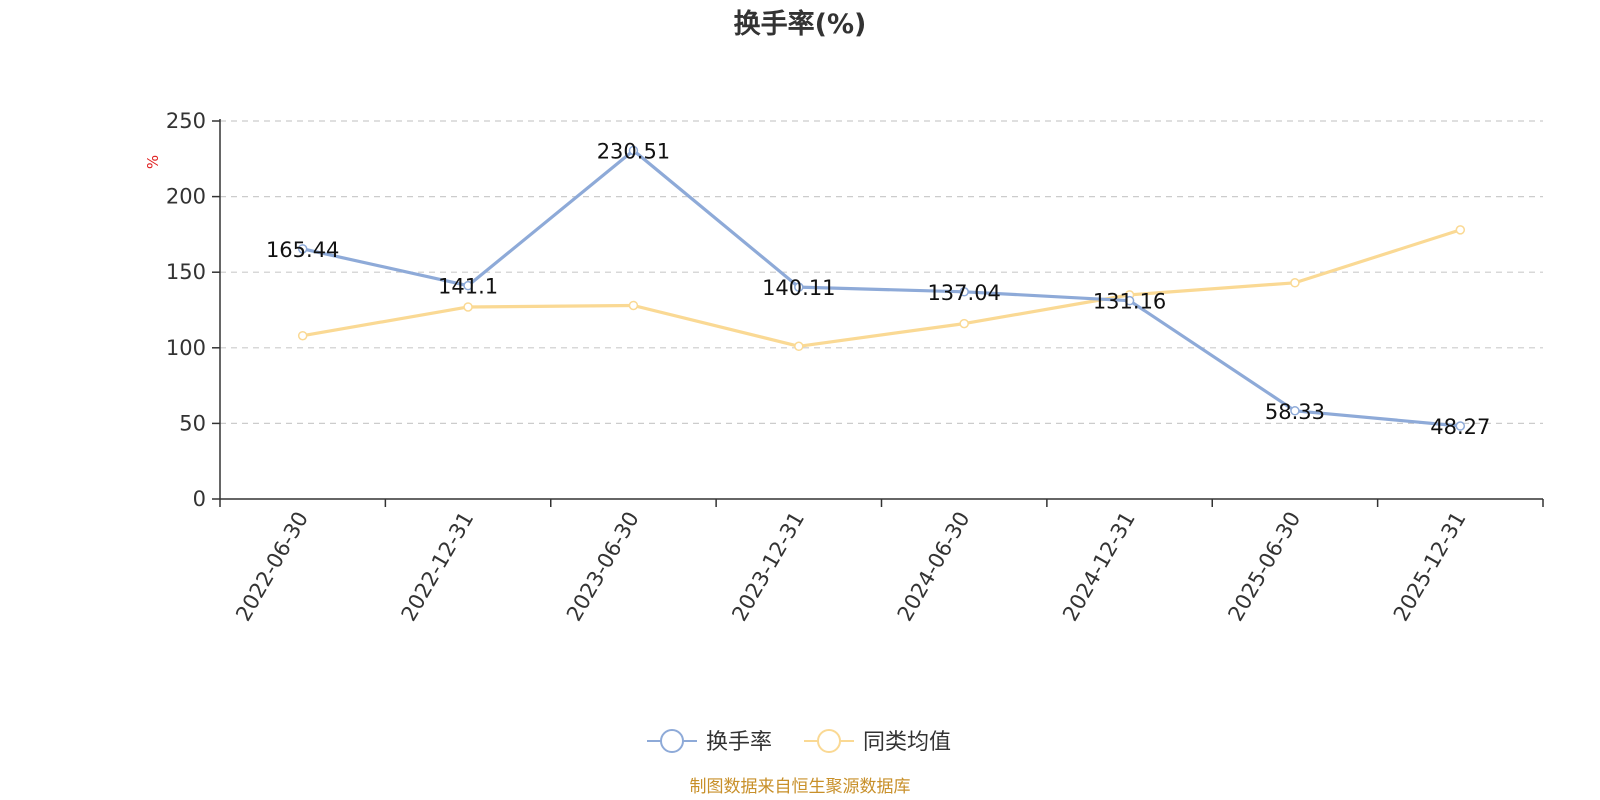 This screenshot has width=1600, height=800. I want to click on y-tick-label: 150, so click(186, 272).